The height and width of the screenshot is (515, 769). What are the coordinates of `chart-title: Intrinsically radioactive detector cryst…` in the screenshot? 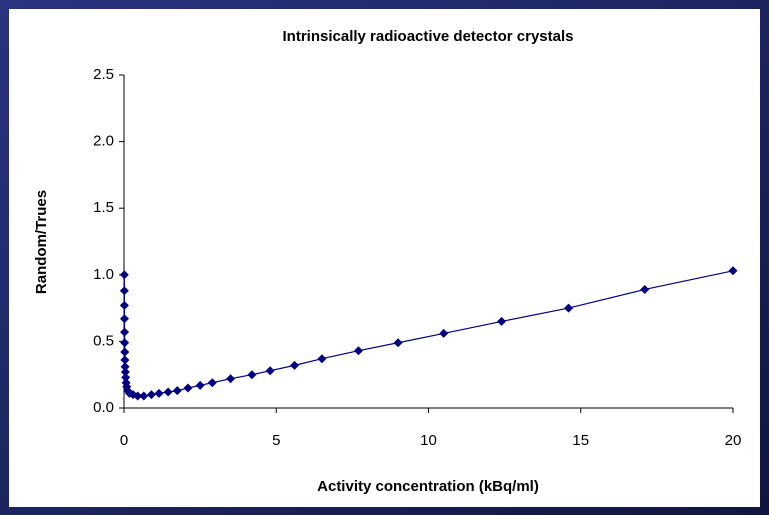 It's located at (428, 36).